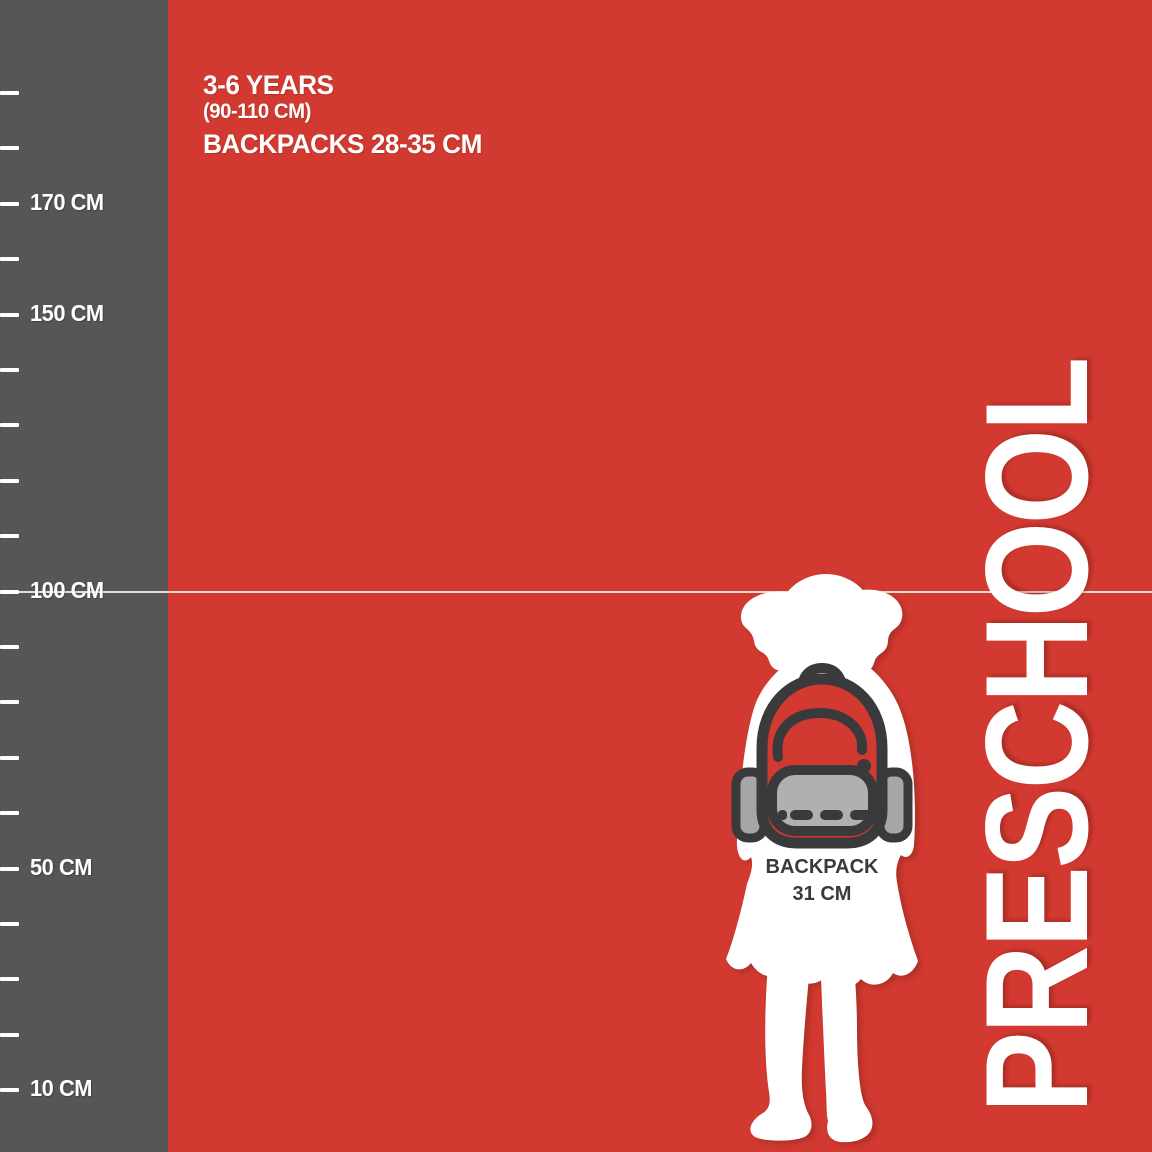 The height and width of the screenshot is (1152, 1152). Describe the element at coordinates (67, 589) in the screenshot. I see `ruler-label-100: 100 CM` at that location.